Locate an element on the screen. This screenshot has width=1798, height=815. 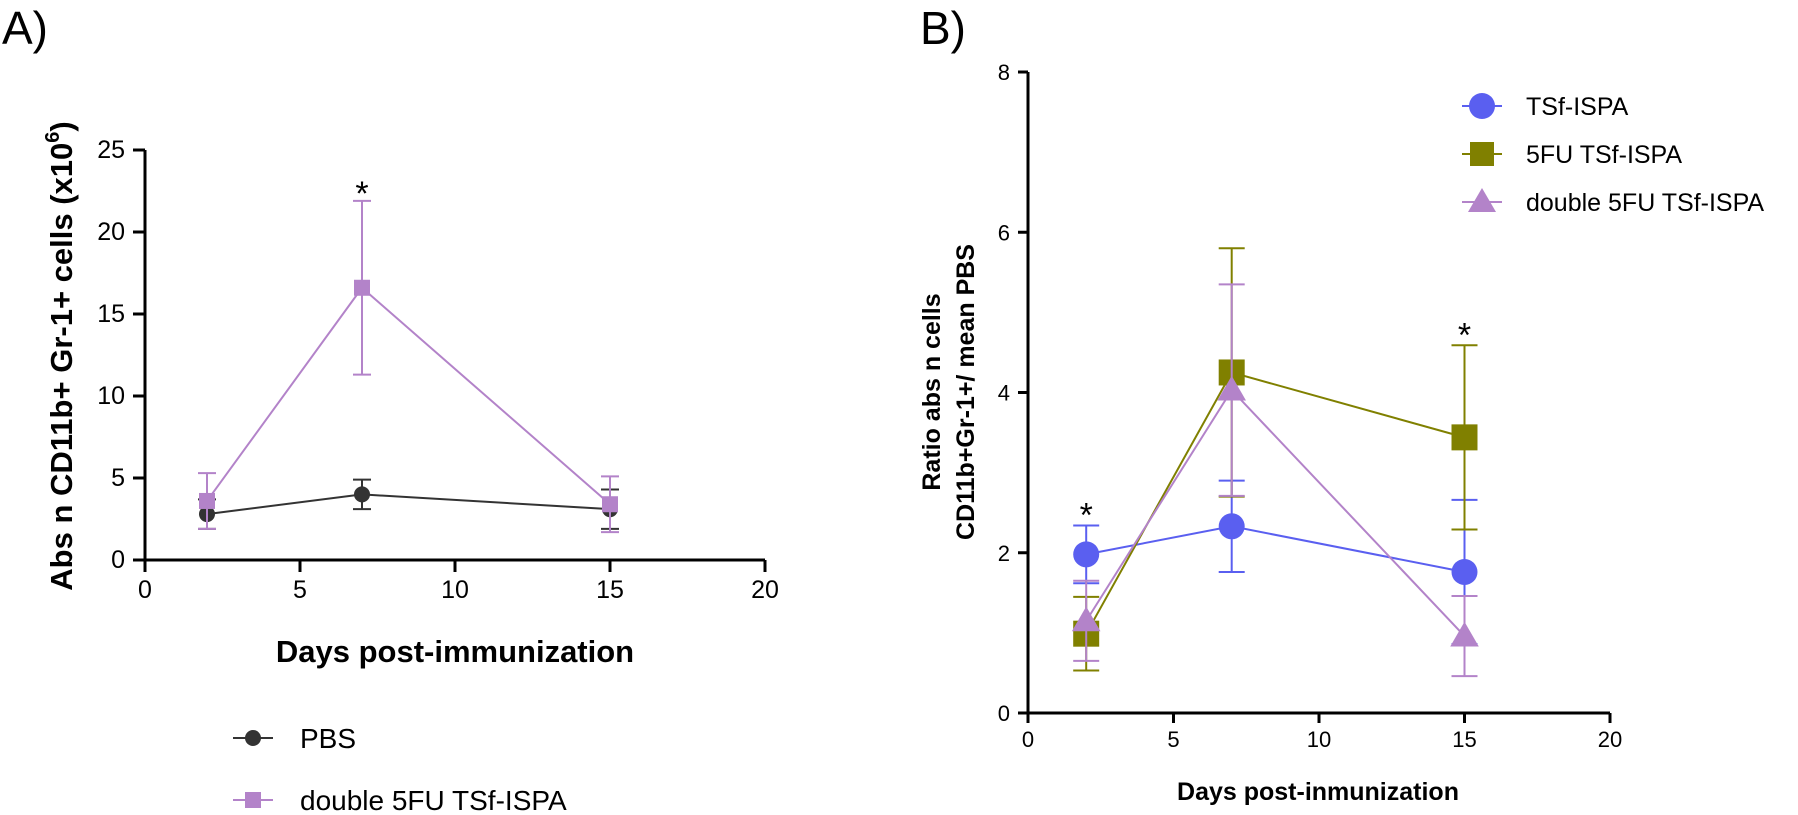
panel-a-legend-label-pbs: PBS is located at coordinates (328, 738).